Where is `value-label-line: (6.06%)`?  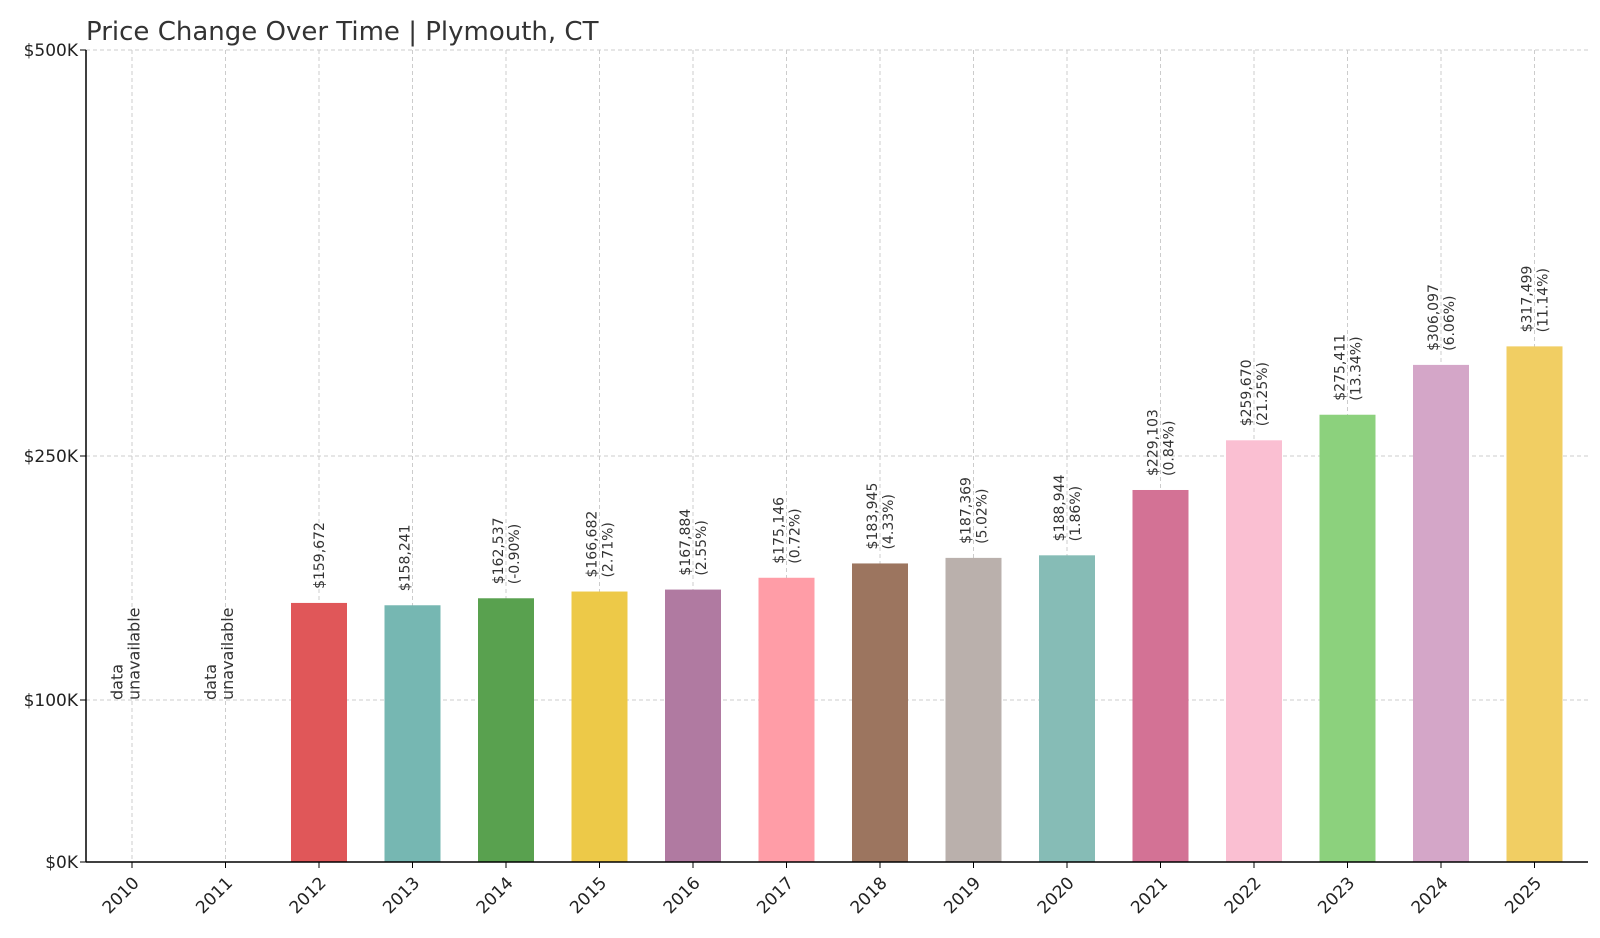 value-label-line: (6.06%) is located at coordinates (1450, 322).